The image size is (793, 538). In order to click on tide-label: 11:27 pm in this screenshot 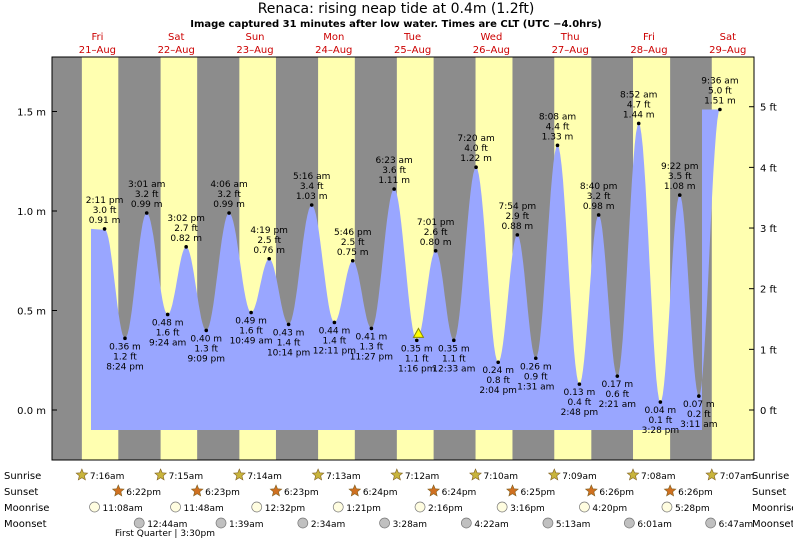, I will do `click(371, 357)`.